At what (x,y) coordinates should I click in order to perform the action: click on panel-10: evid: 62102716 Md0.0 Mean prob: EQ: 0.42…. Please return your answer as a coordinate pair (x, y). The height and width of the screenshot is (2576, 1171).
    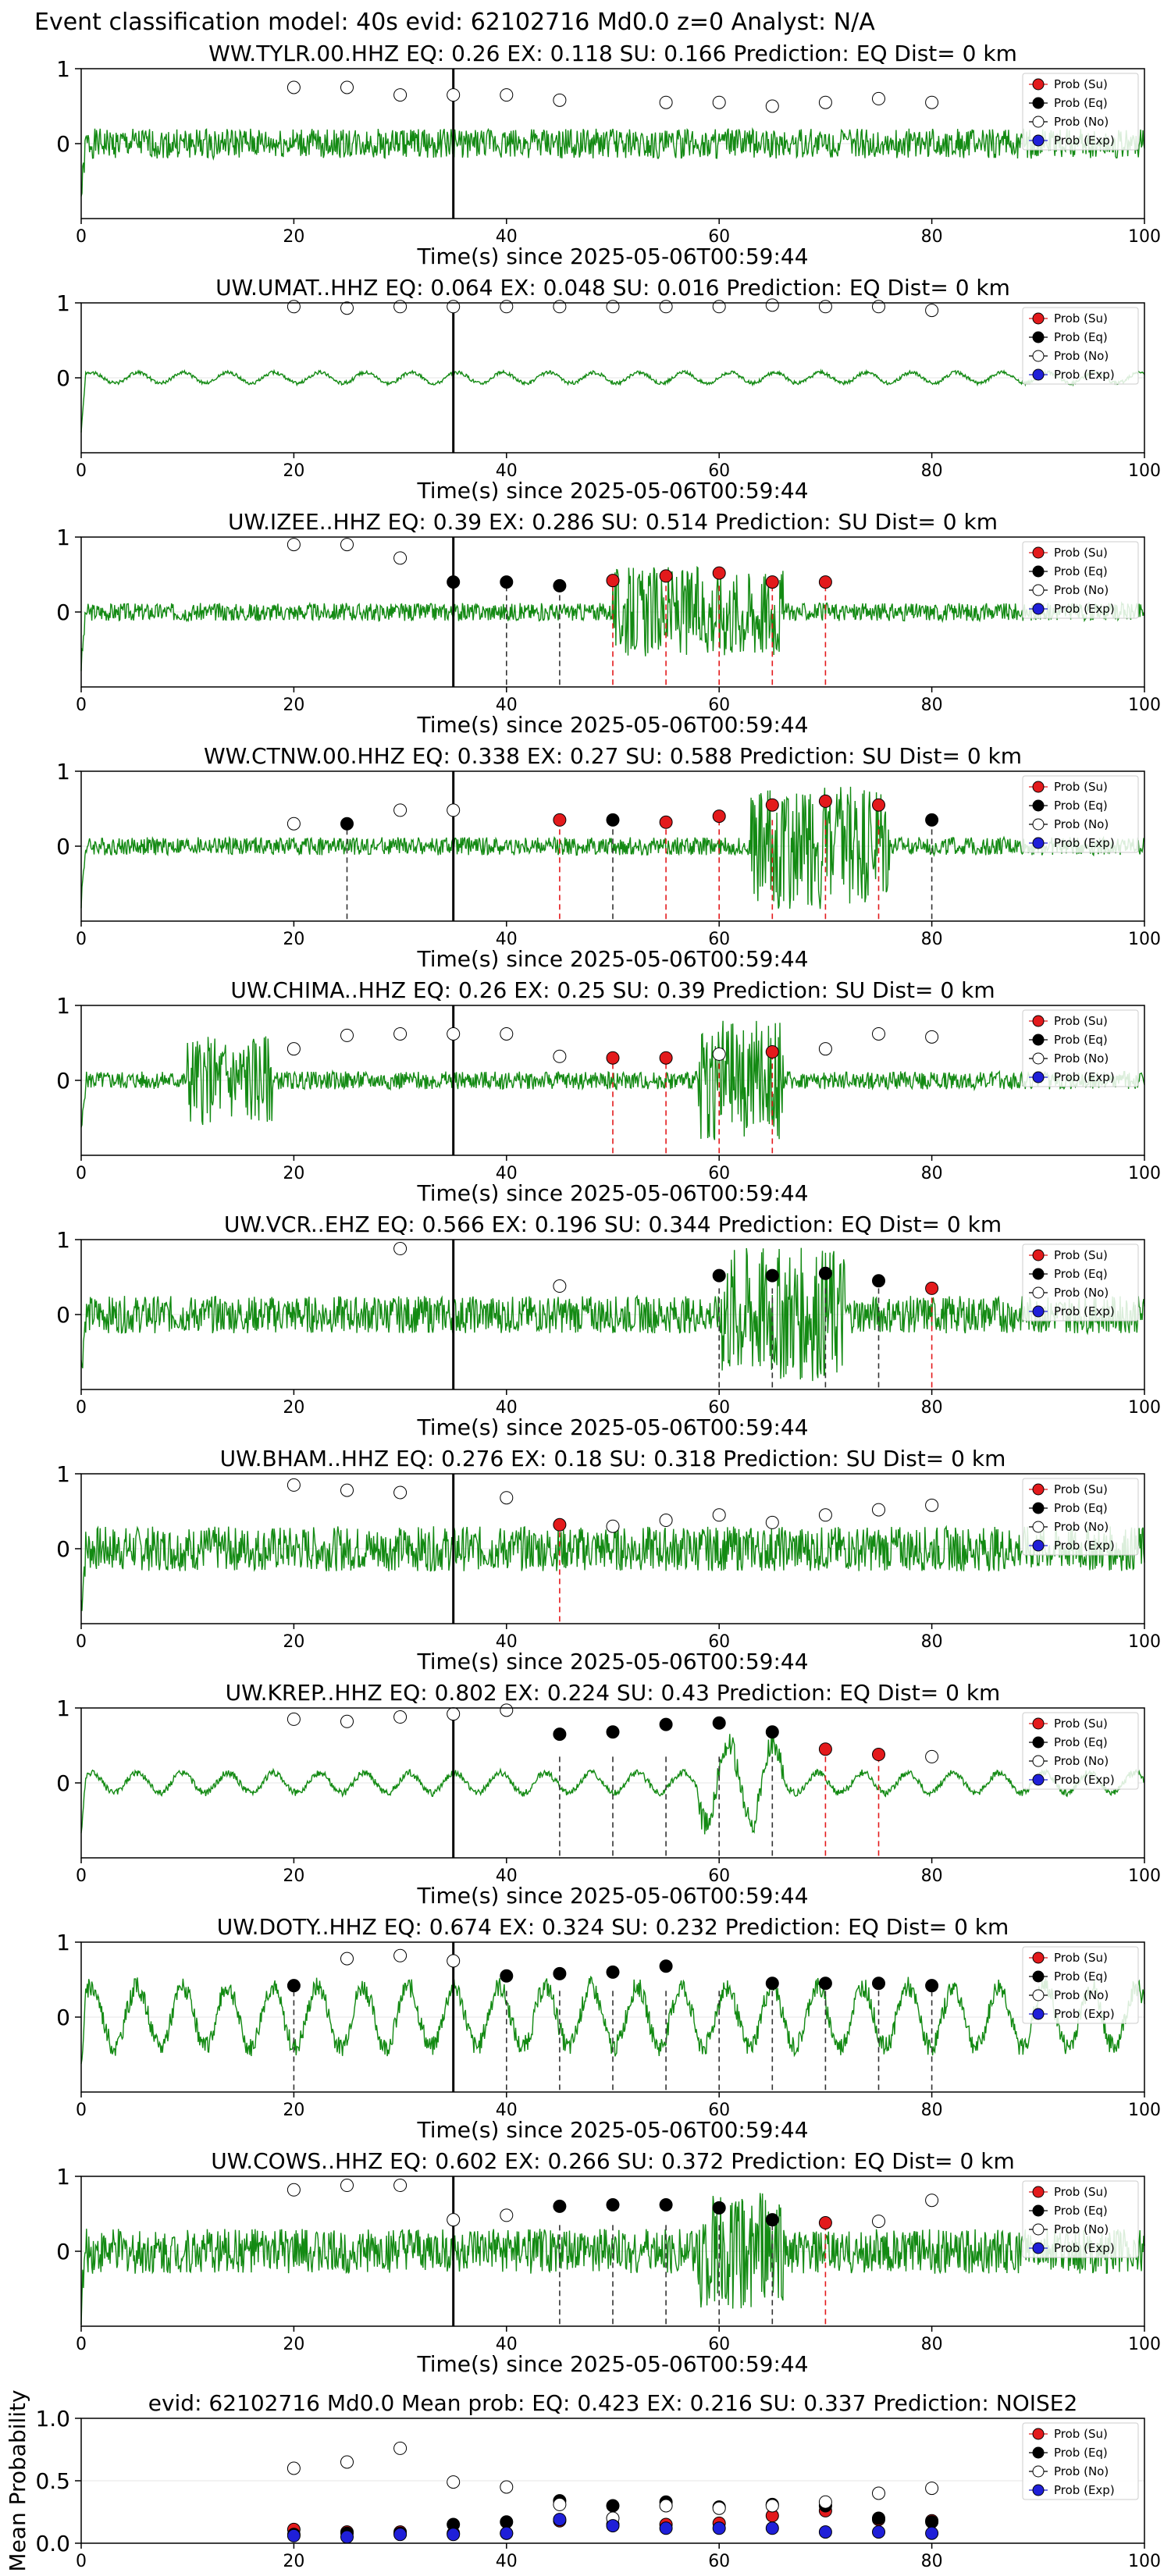
    Looking at the image, I should click on (583, 2480).